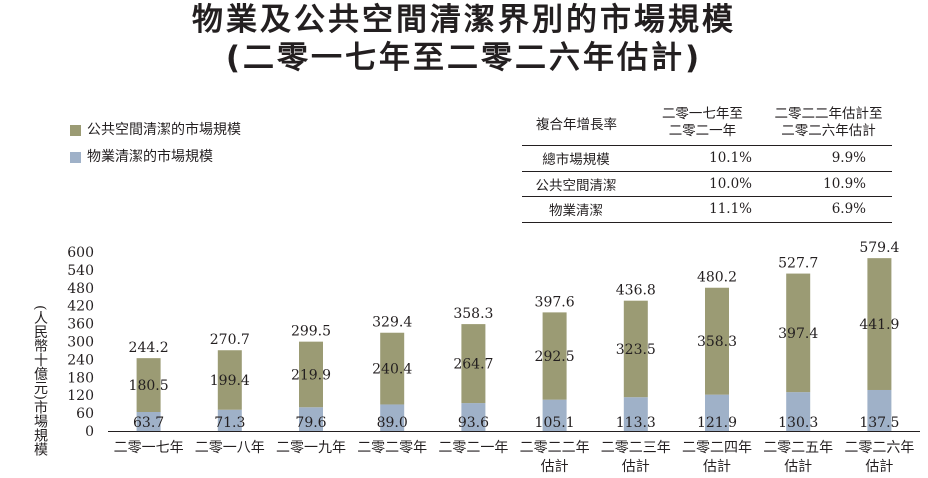  I want to click on x-tick-label: 二零二五年, so click(798, 448).